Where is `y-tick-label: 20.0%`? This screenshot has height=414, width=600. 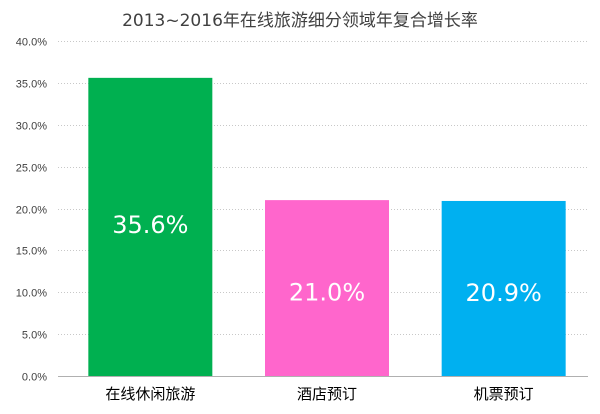 y-tick-label: 20.0% is located at coordinates (31, 211).